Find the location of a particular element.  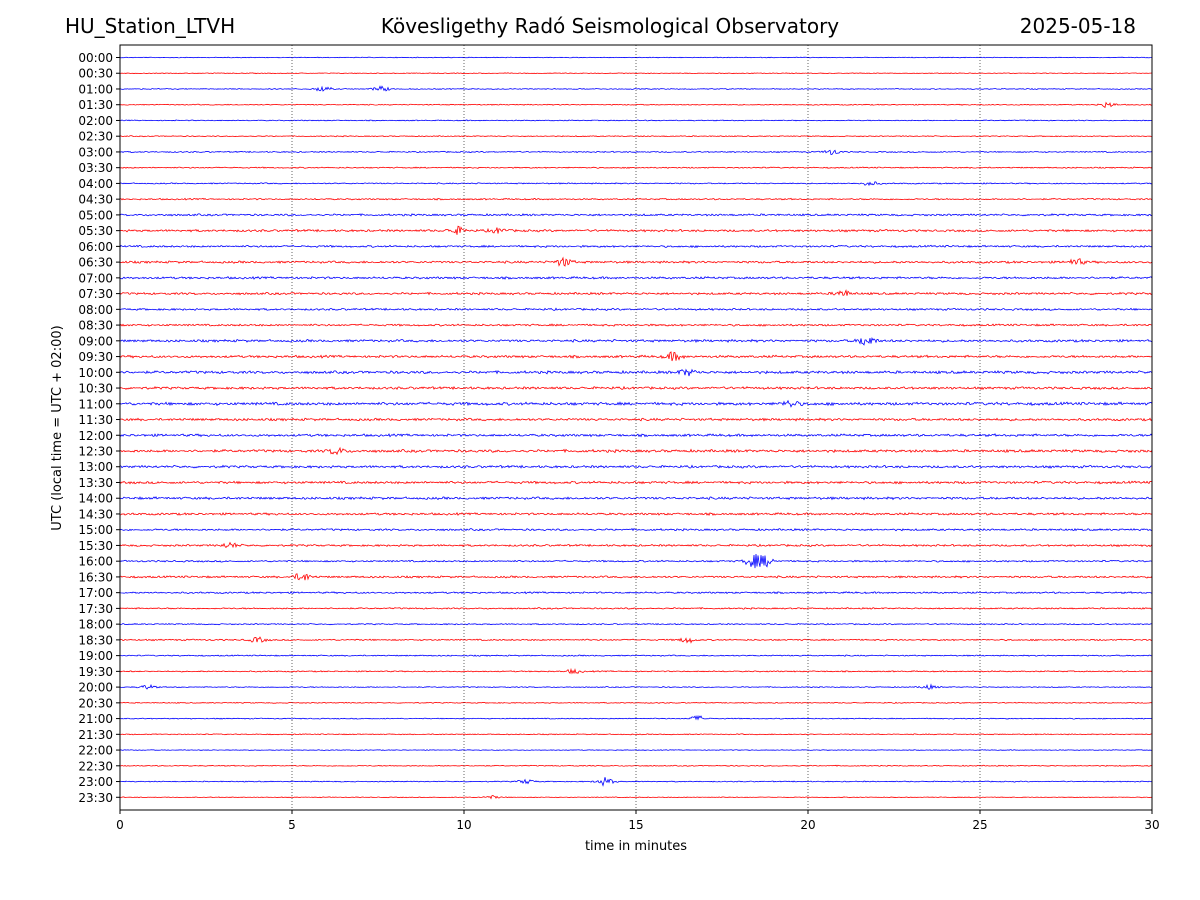

x-tick-label: 5 is located at coordinates (292, 825).